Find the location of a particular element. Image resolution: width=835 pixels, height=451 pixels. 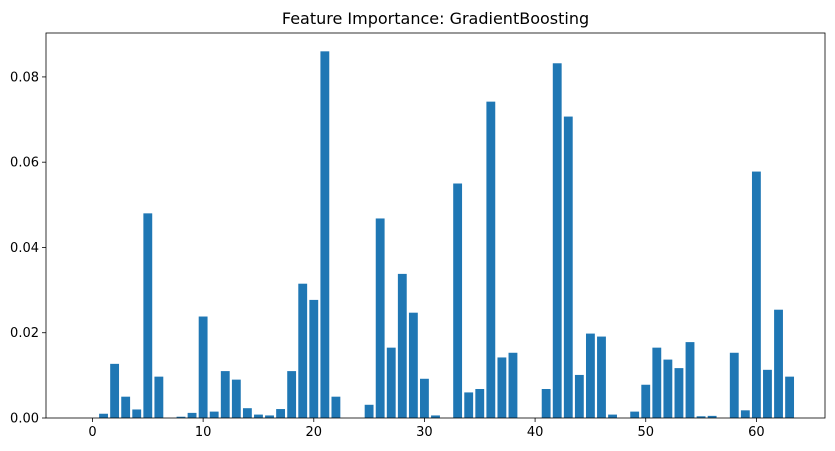

y-axis: 0.00 0.02 0.04 0.06 0.08 is located at coordinates (28, 248).